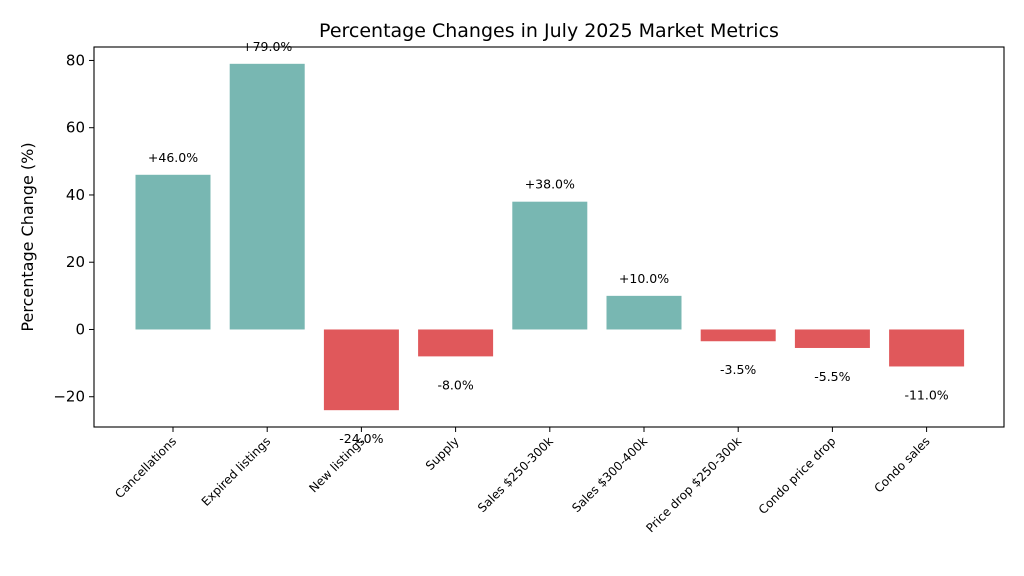 This screenshot has width=1024, height=576. Describe the element at coordinates (738, 335) in the screenshot. I see `bar-price-drop-250-300k` at that location.